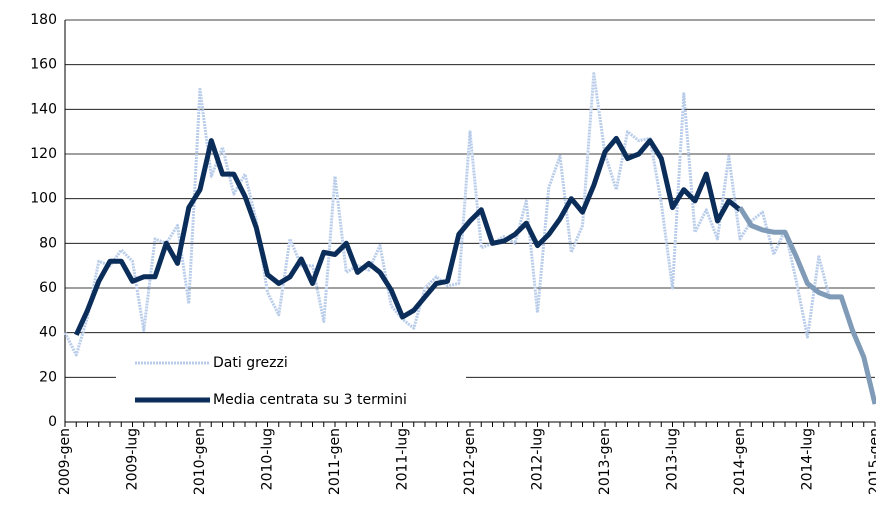 This screenshot has height=517, width=876. Describe the element at coordinates (335, 461) in the screenshot. I see `x-tick-label: 2011-gen` at that location.